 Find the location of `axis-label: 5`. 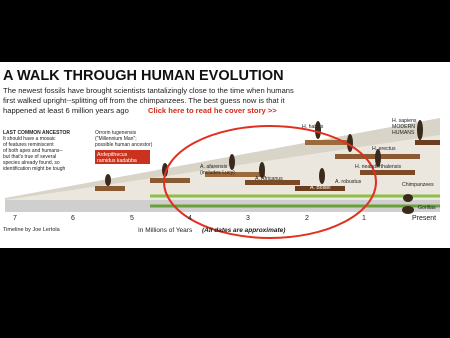

axis-label: 5 is located at coordinates (132, 218).